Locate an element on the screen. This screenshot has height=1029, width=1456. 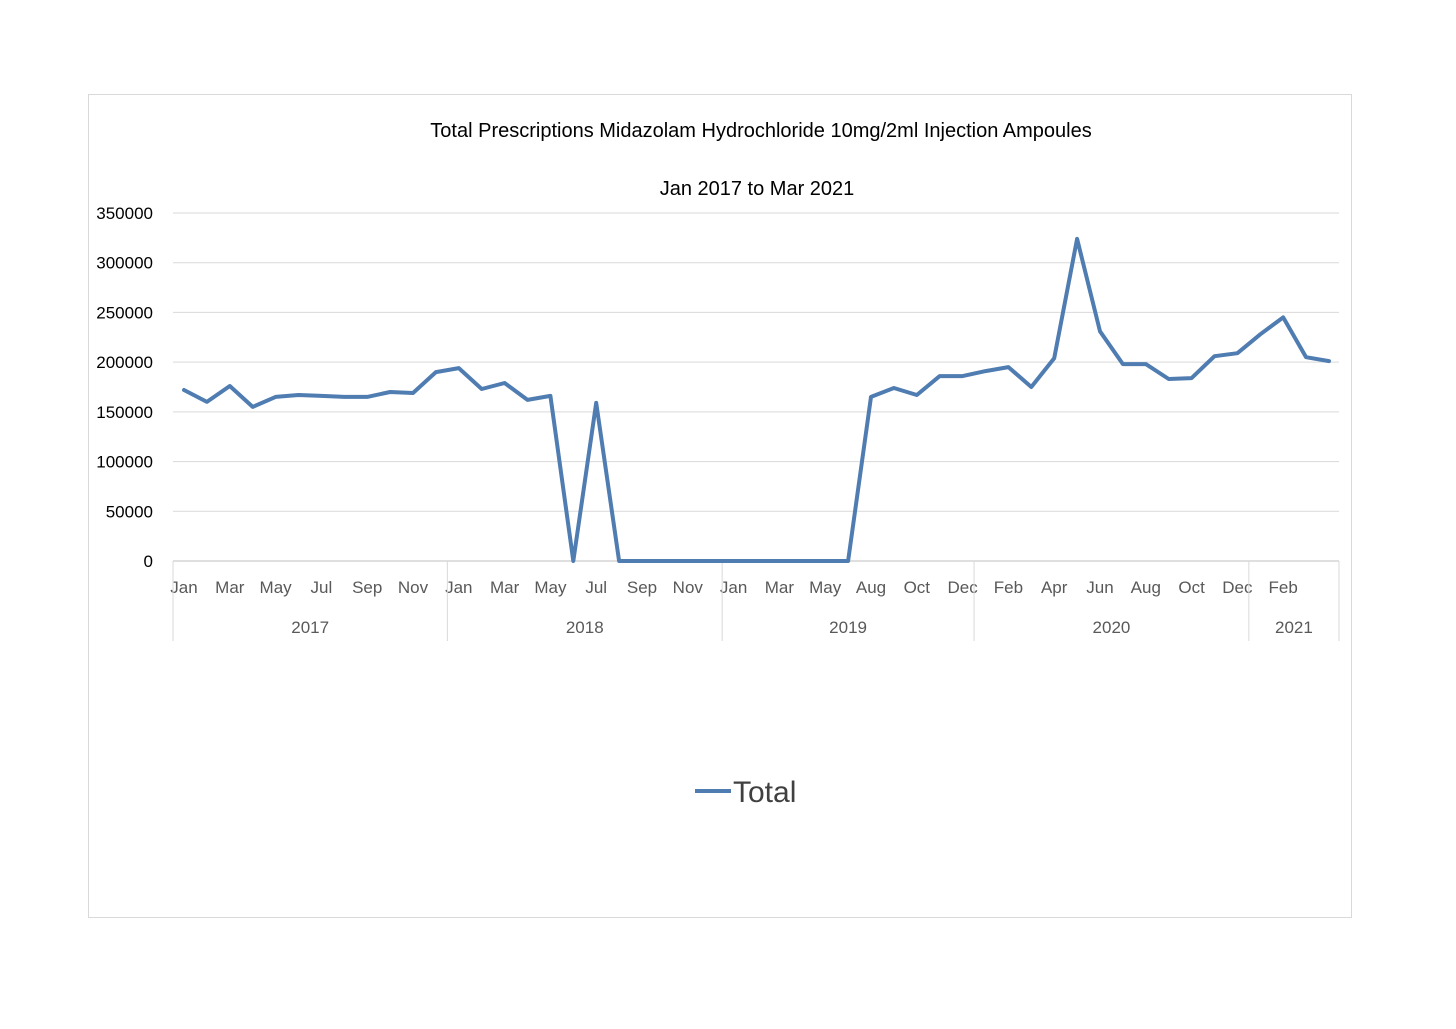
x-tick-label-month: Jun is located at coordinates (1099, 587).